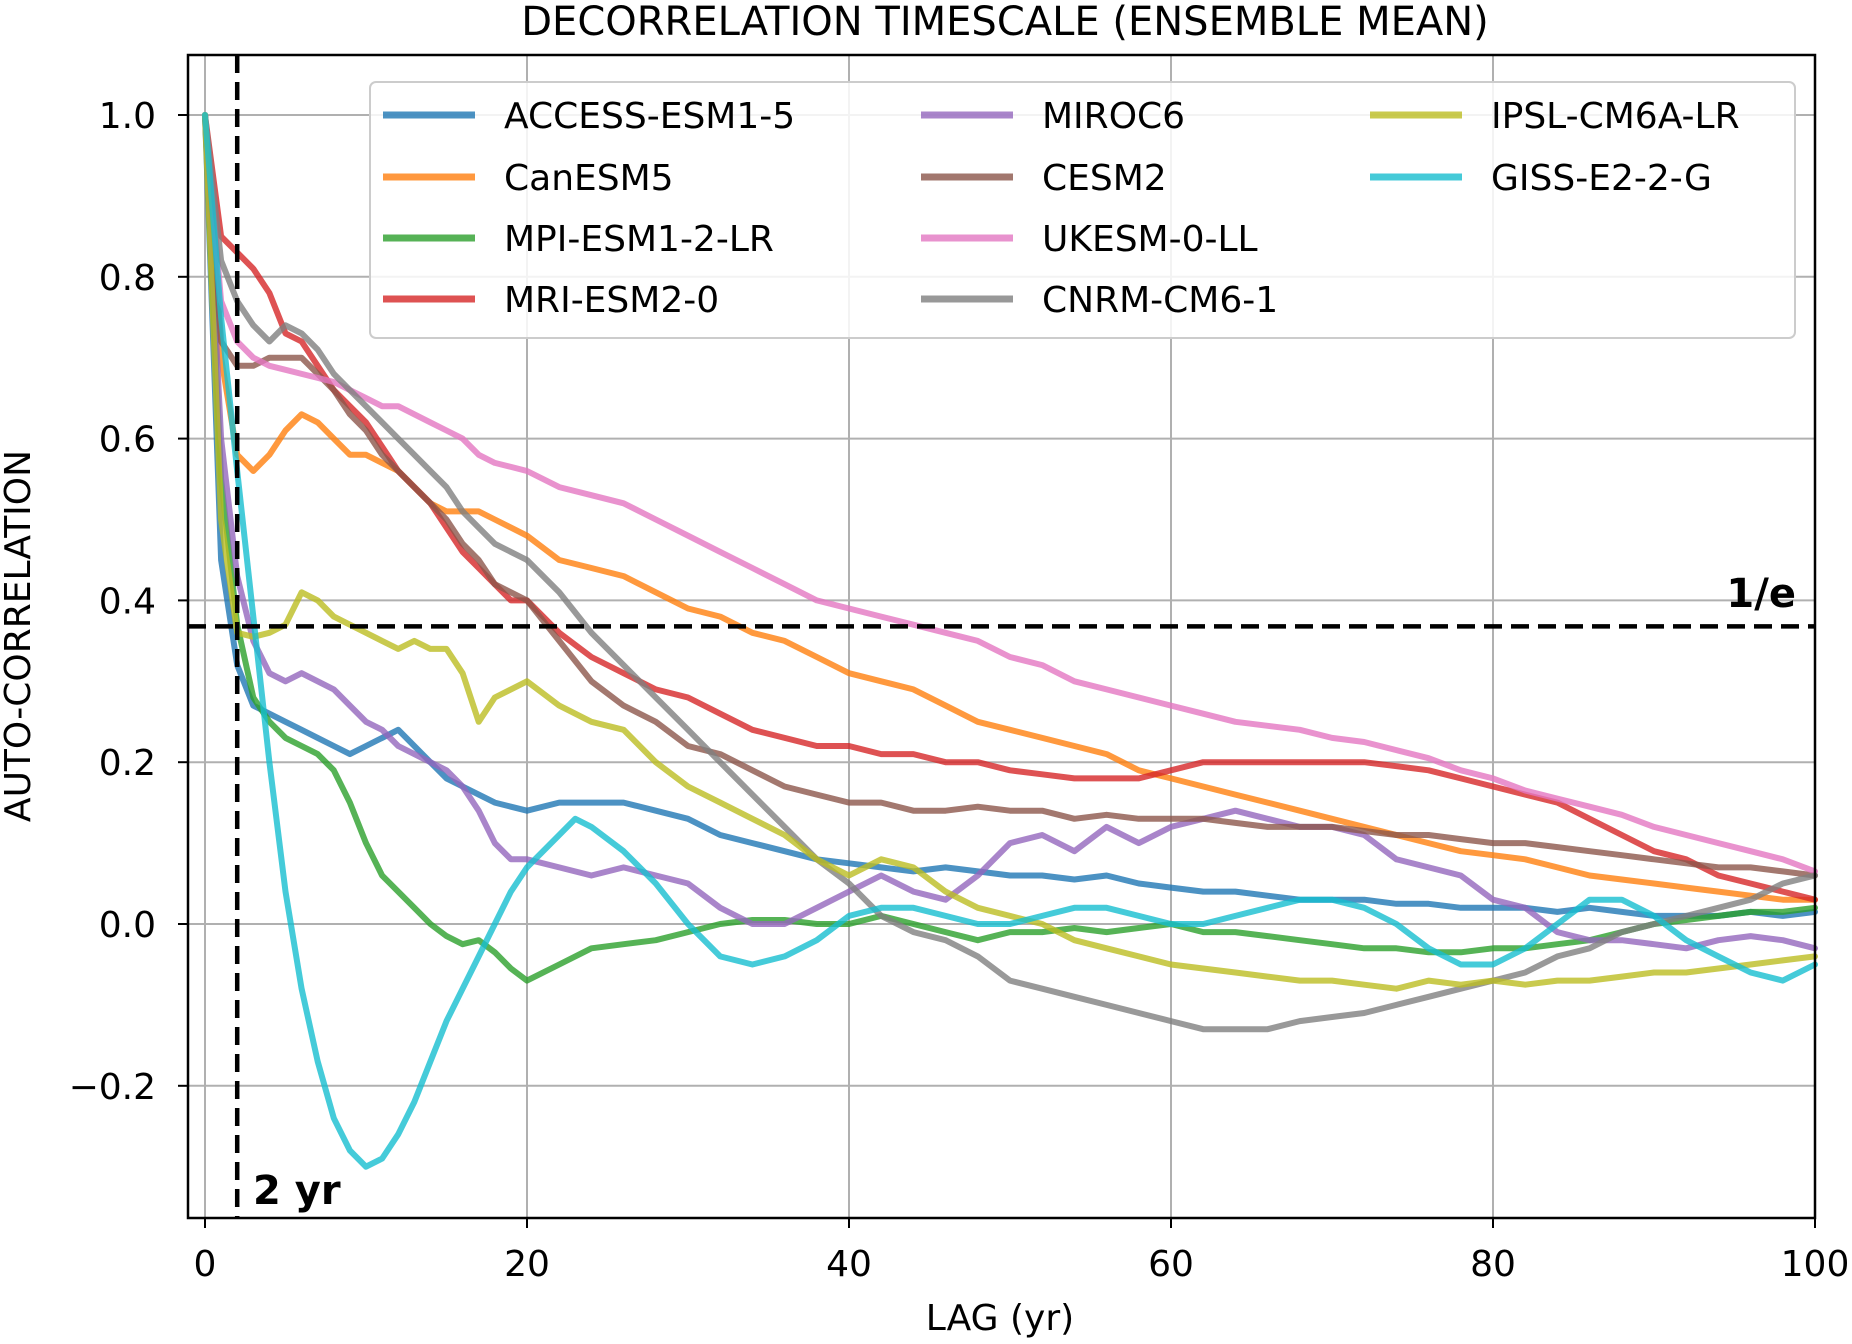 The width and height of the screenshot is (1852, 1344). I want to click on y-tick-label-5: 0.0, so click(127, 925).